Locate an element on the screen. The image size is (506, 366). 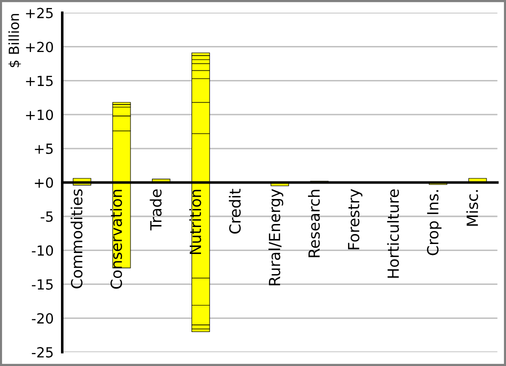
y-tick-label: -10 is located at coordinates (42, 250).